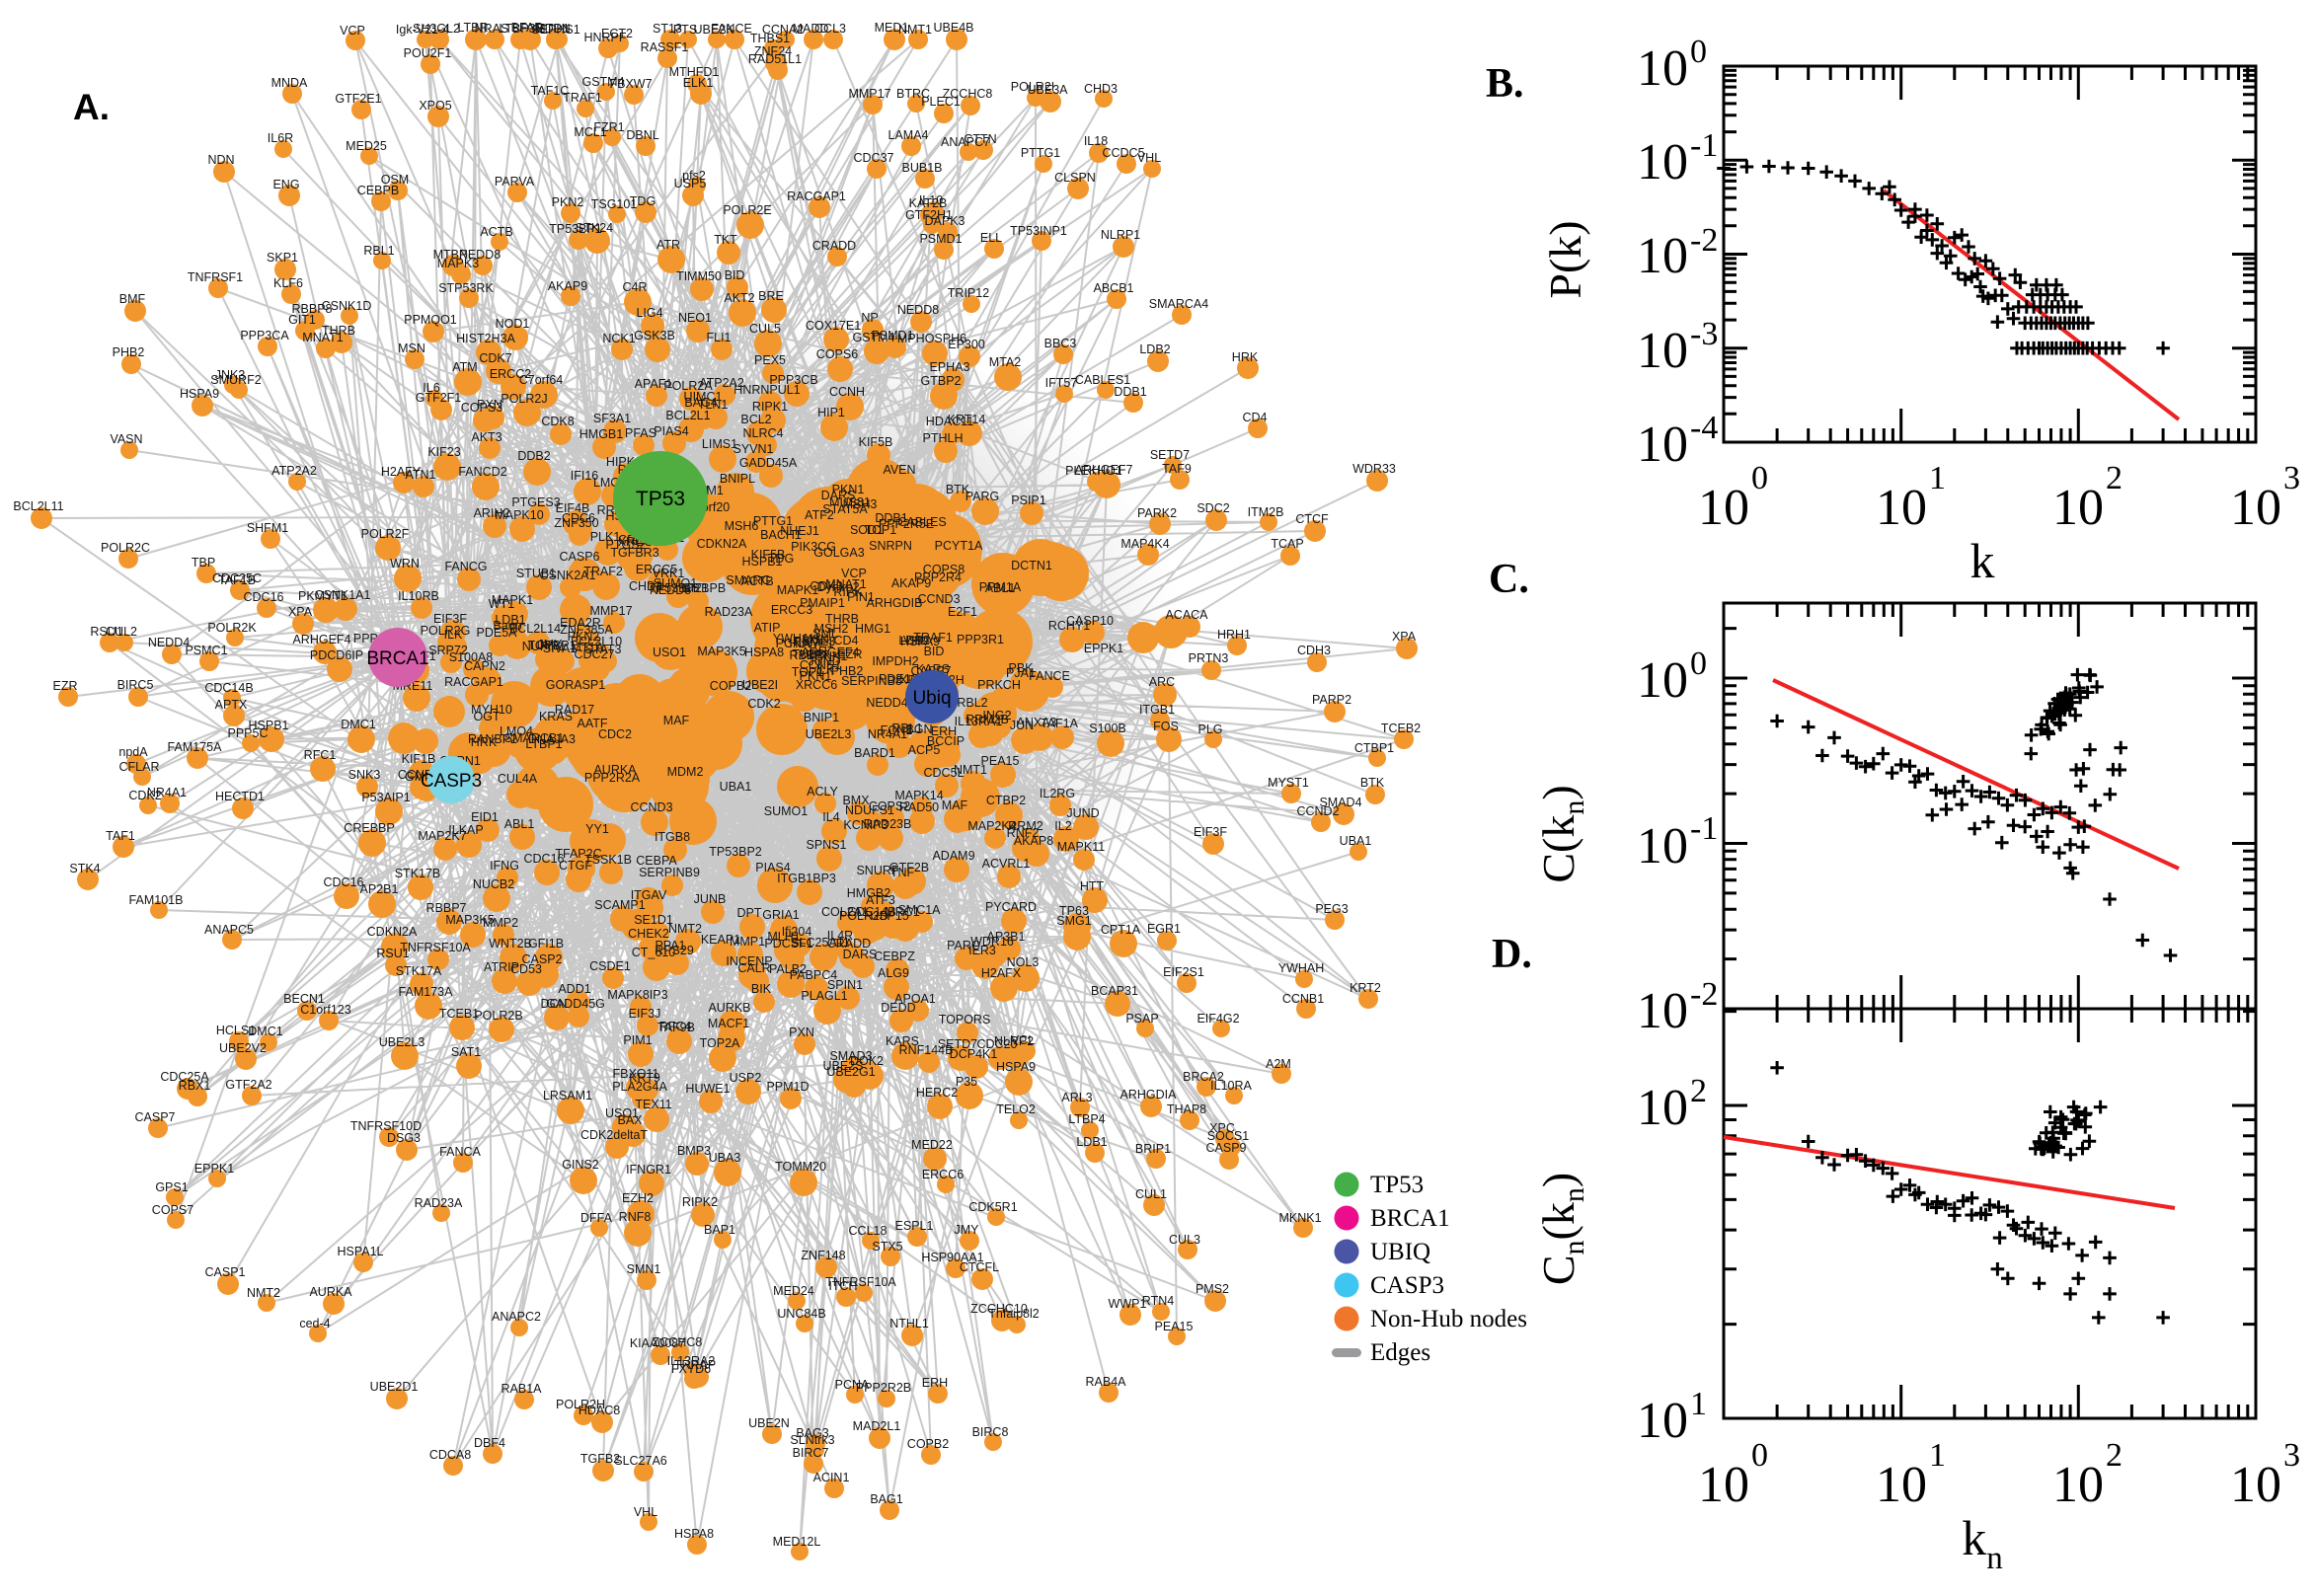 This screenshot has height=1596, width=2316. I want to click on svg-text: CDC25C, so click(237, 578).